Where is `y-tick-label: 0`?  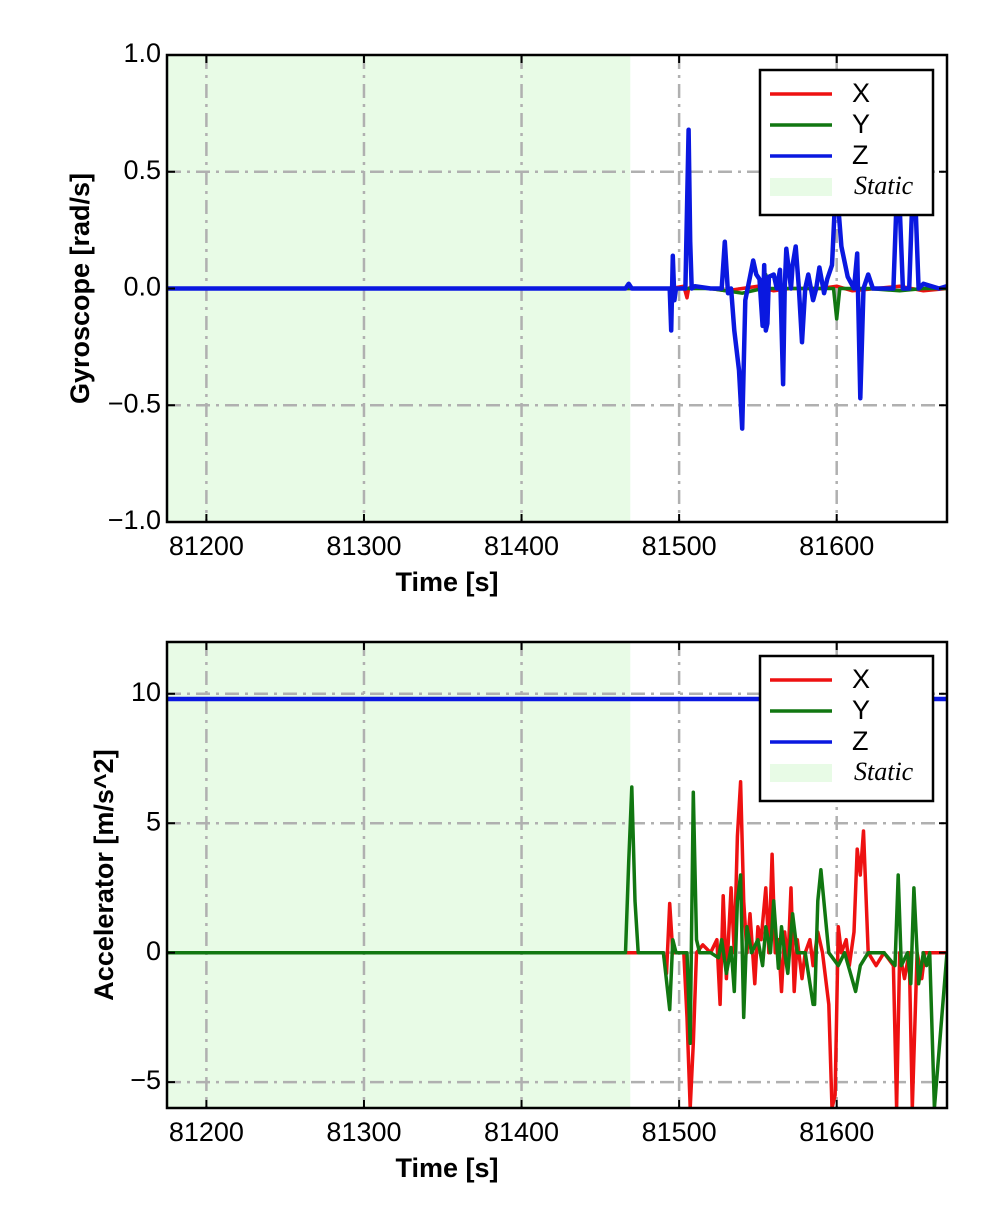 y-tick-label: 0 is located at coordinates (153, 951).